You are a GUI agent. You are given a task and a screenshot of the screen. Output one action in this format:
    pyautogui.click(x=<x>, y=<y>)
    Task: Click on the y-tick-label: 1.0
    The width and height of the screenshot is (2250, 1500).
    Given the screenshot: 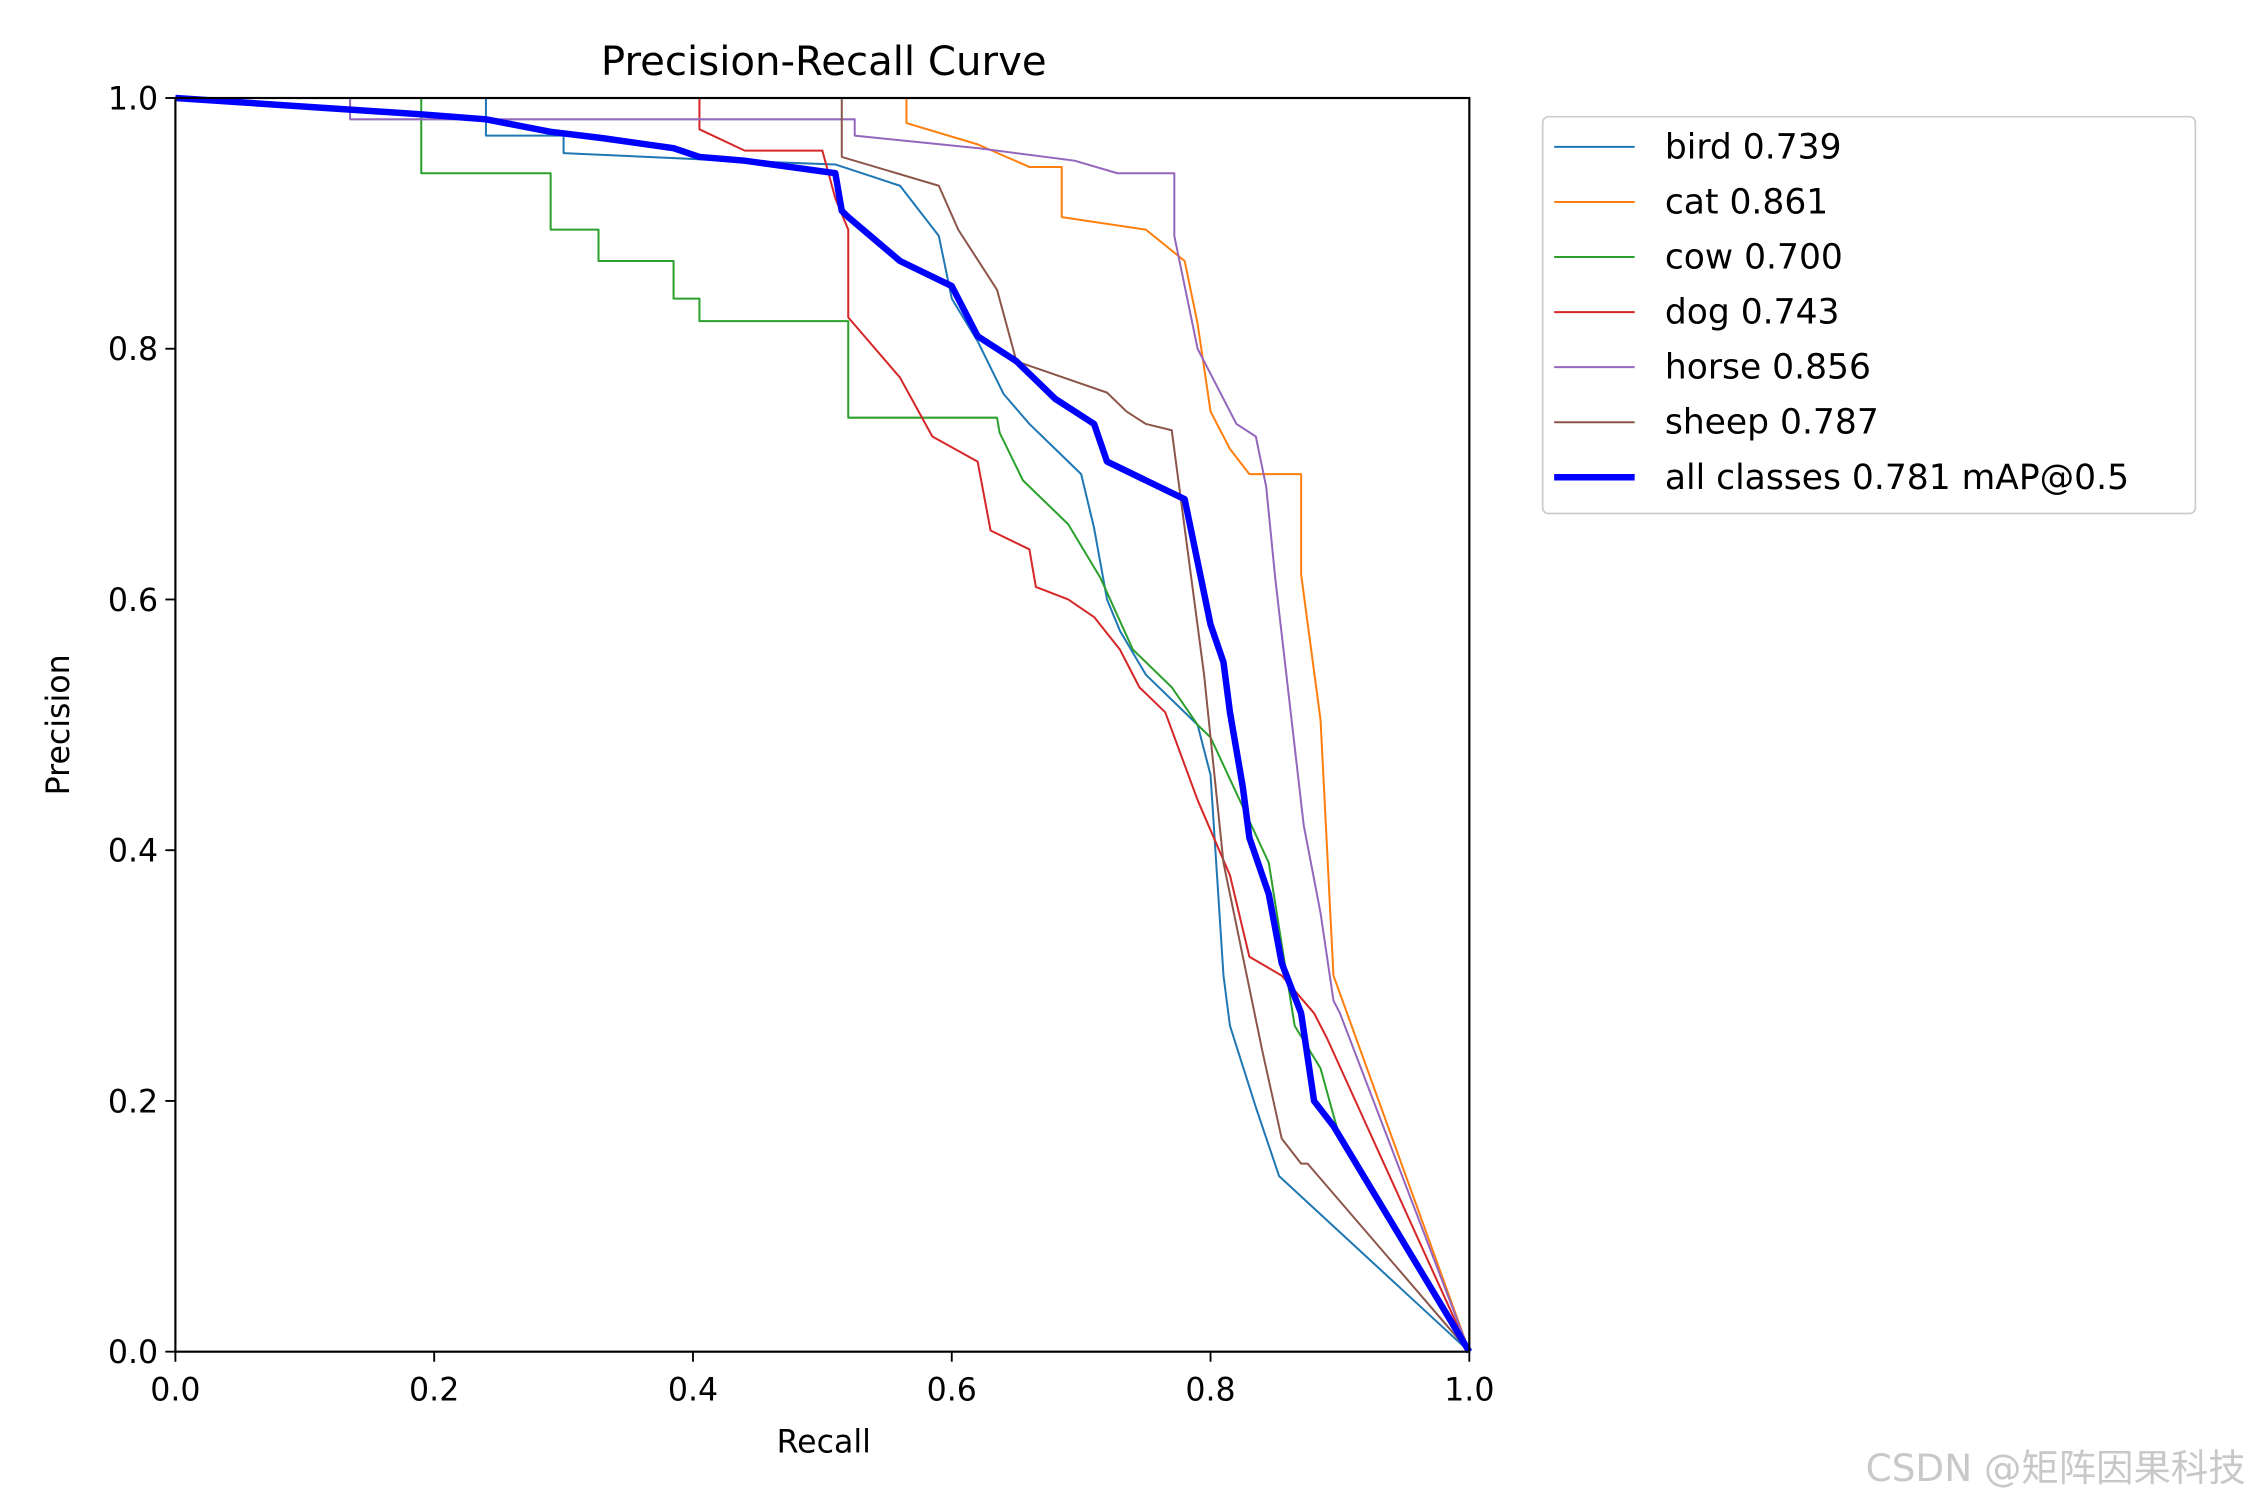 What is the action you would take?
    pyautogui.click(x=133, y=100)
    